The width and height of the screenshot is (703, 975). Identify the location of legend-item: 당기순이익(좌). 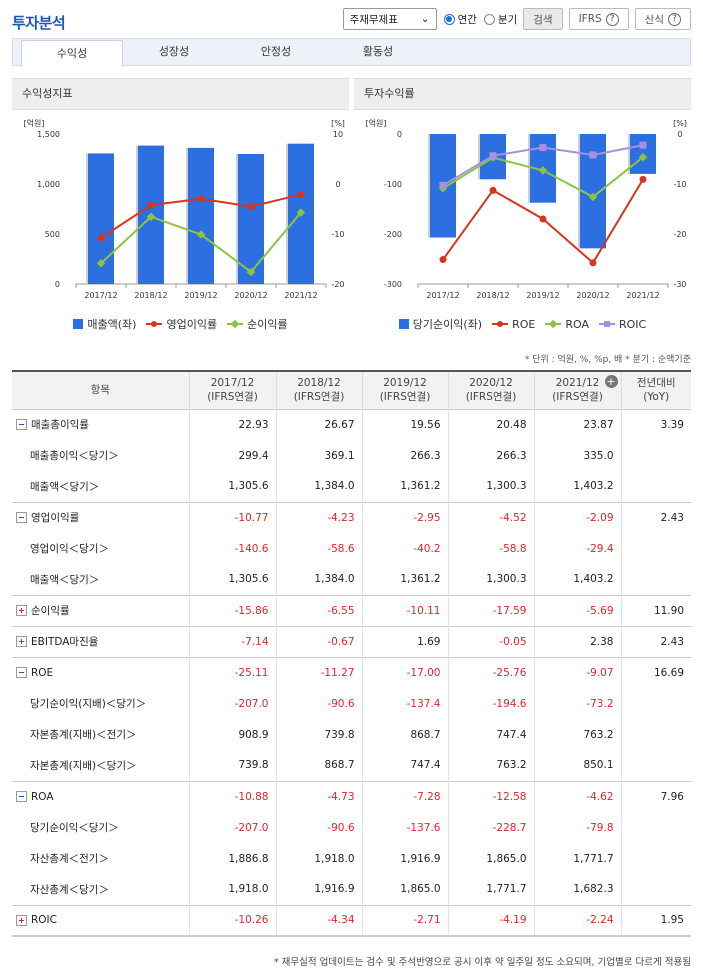
(440, 324).